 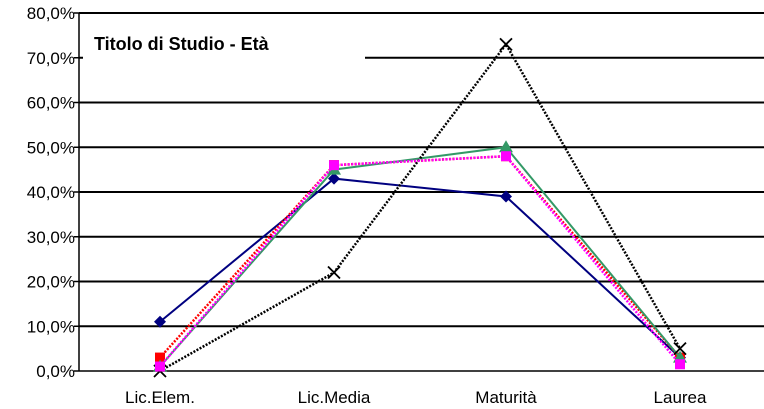 What do you see at coordinates (55, 371) in the screenshot?
I see `y-tick-label: 0,0%` at bounding box center [55, 371].